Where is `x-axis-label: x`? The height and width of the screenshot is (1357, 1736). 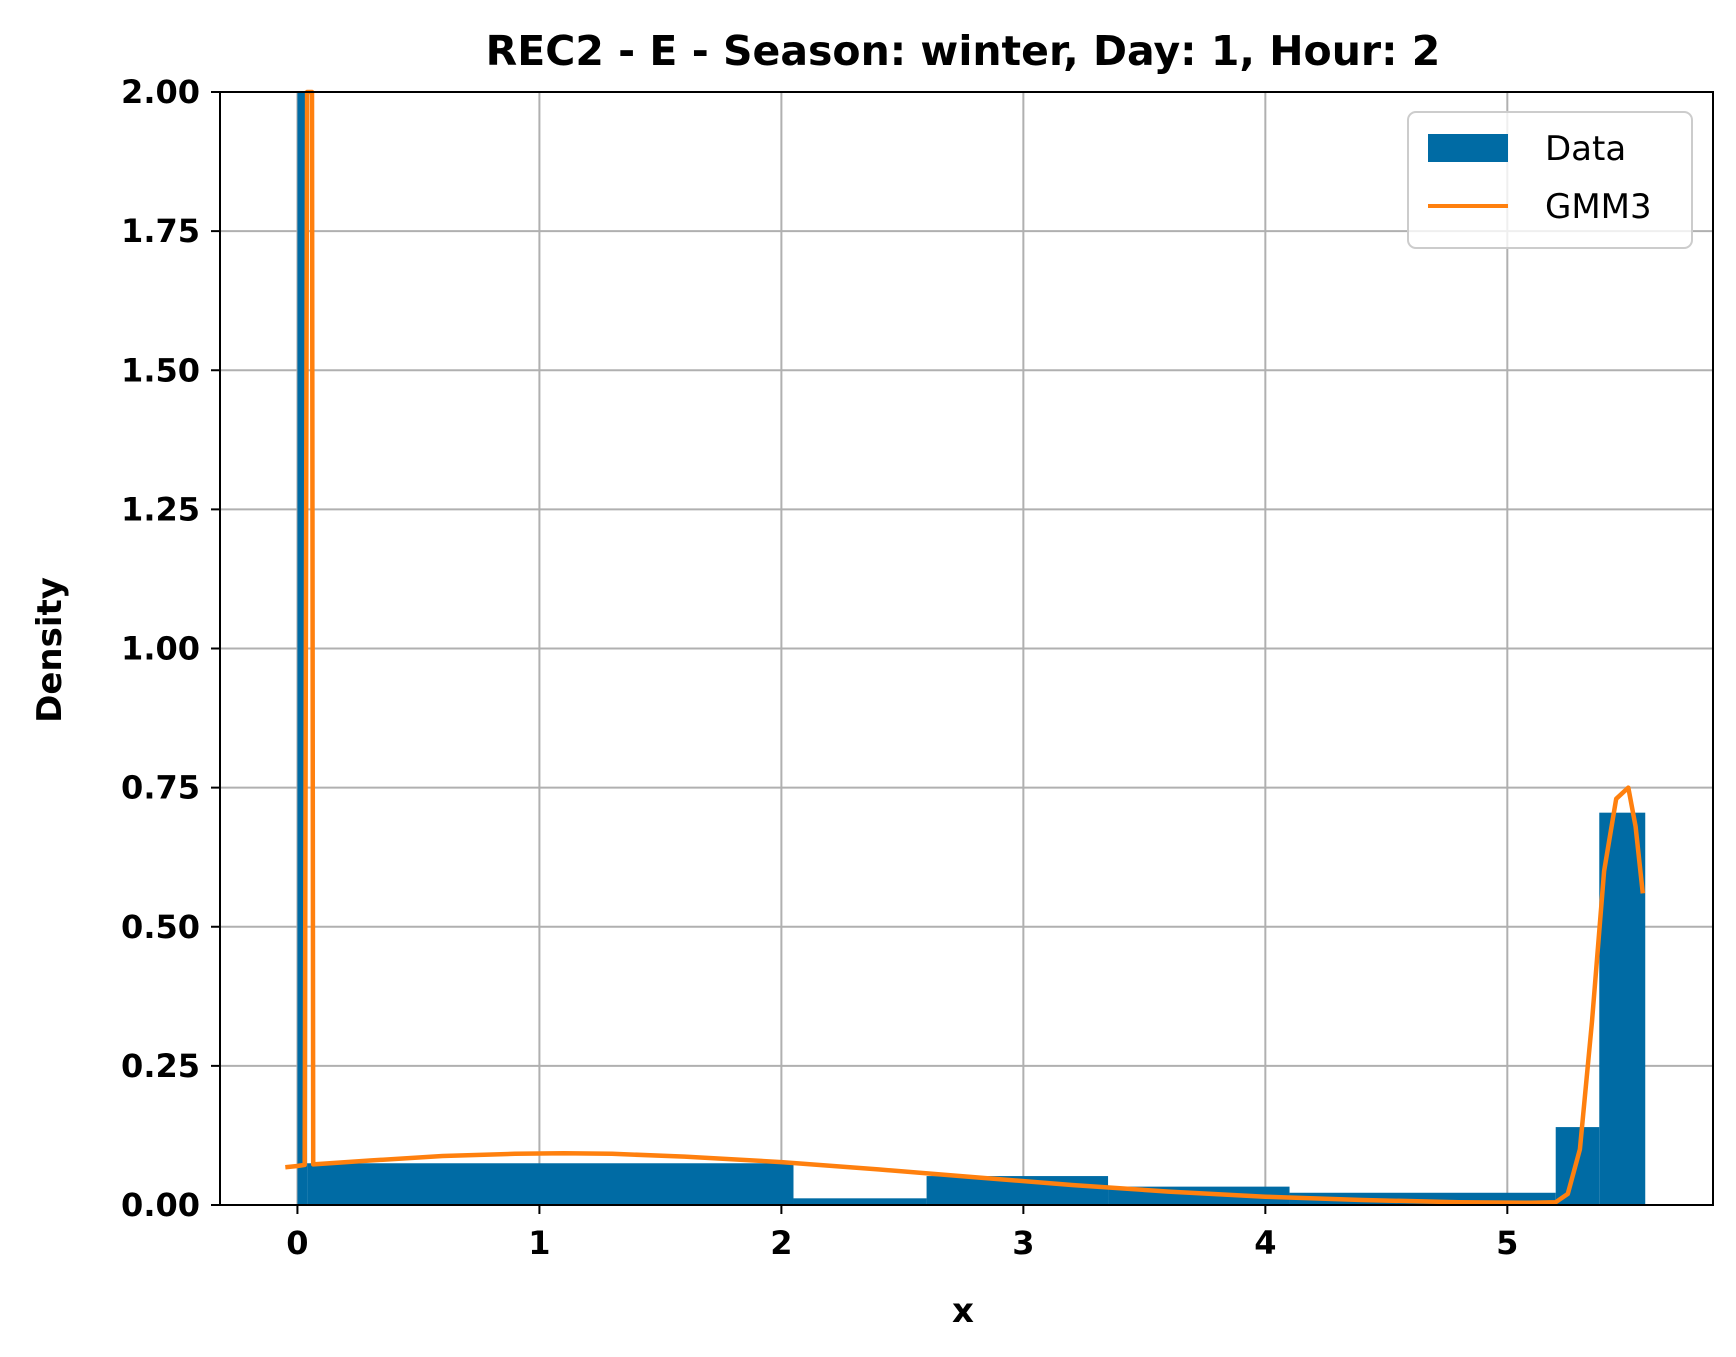
x-axis-label: x is located at coordinates (963, 1311).